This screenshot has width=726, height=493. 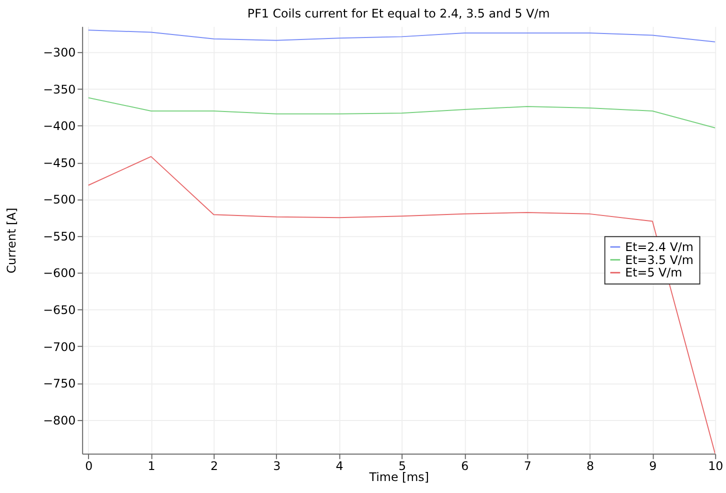 I want to click on y-tick-label: −750, so click(x=59, y=383).